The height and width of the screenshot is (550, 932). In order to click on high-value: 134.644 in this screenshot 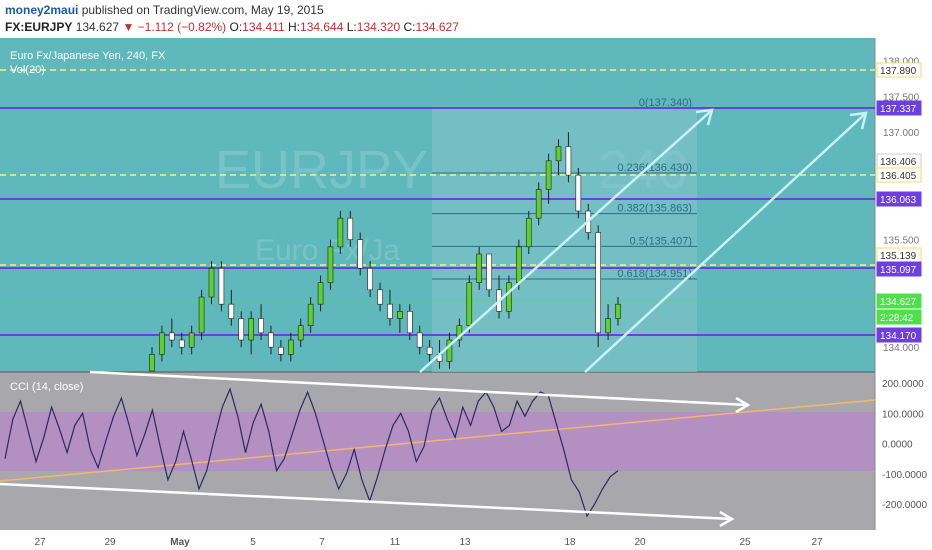, I will do `click(322, 27)`.